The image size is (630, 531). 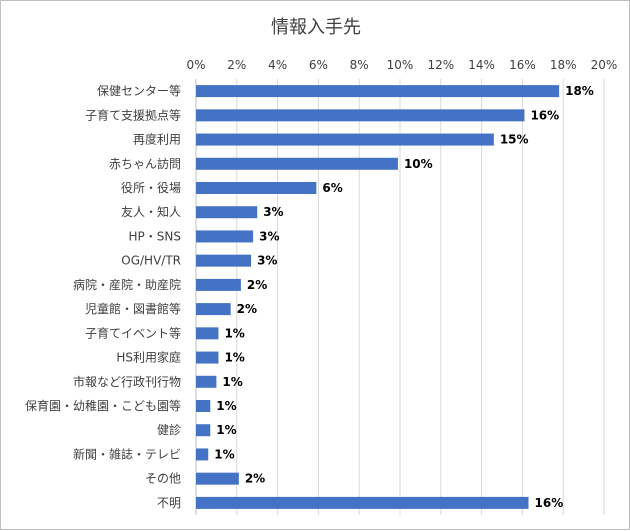 I want to click on category-label: 不明, so click(x=169, y=503).